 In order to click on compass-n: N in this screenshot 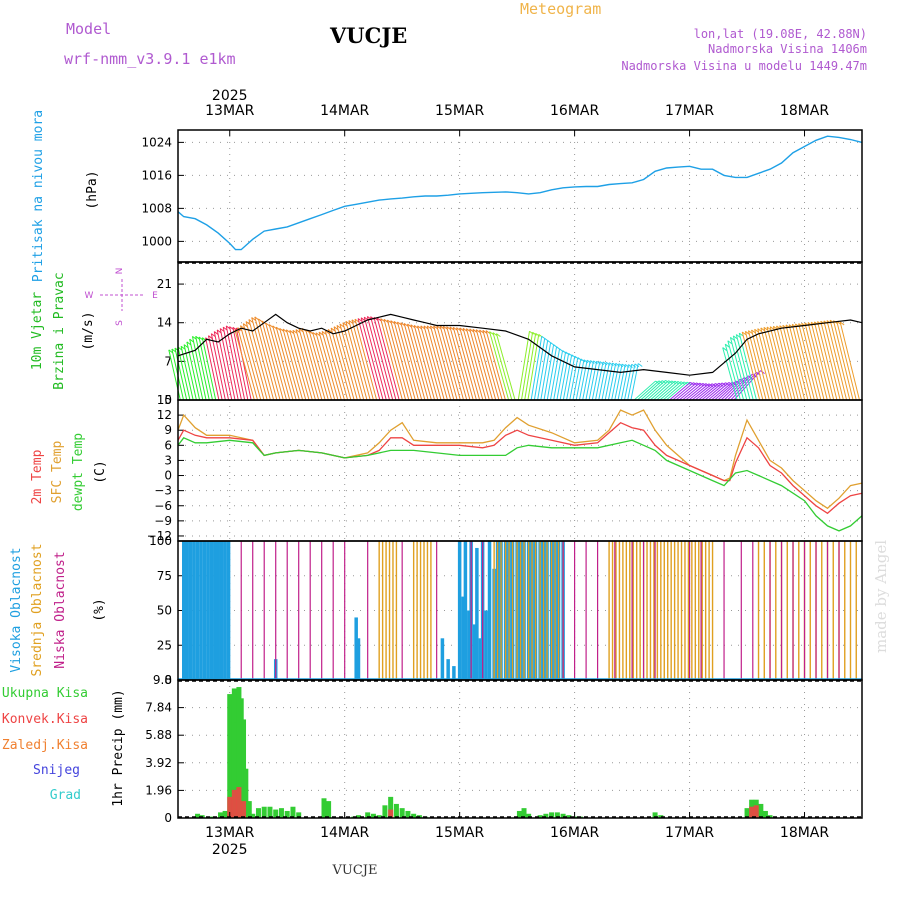, I will do `click(120, 271)`.